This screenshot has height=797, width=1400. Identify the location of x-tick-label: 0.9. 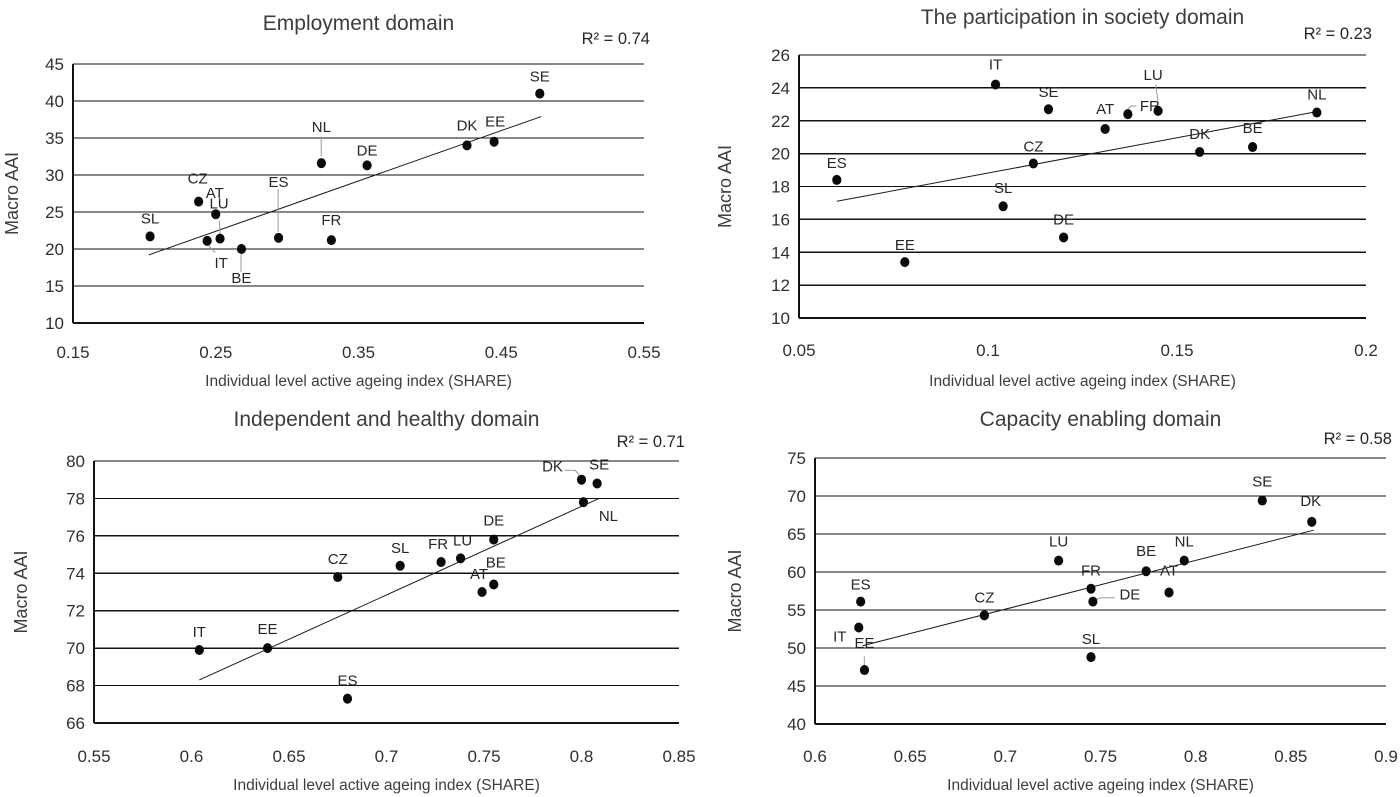
(1386, 756).